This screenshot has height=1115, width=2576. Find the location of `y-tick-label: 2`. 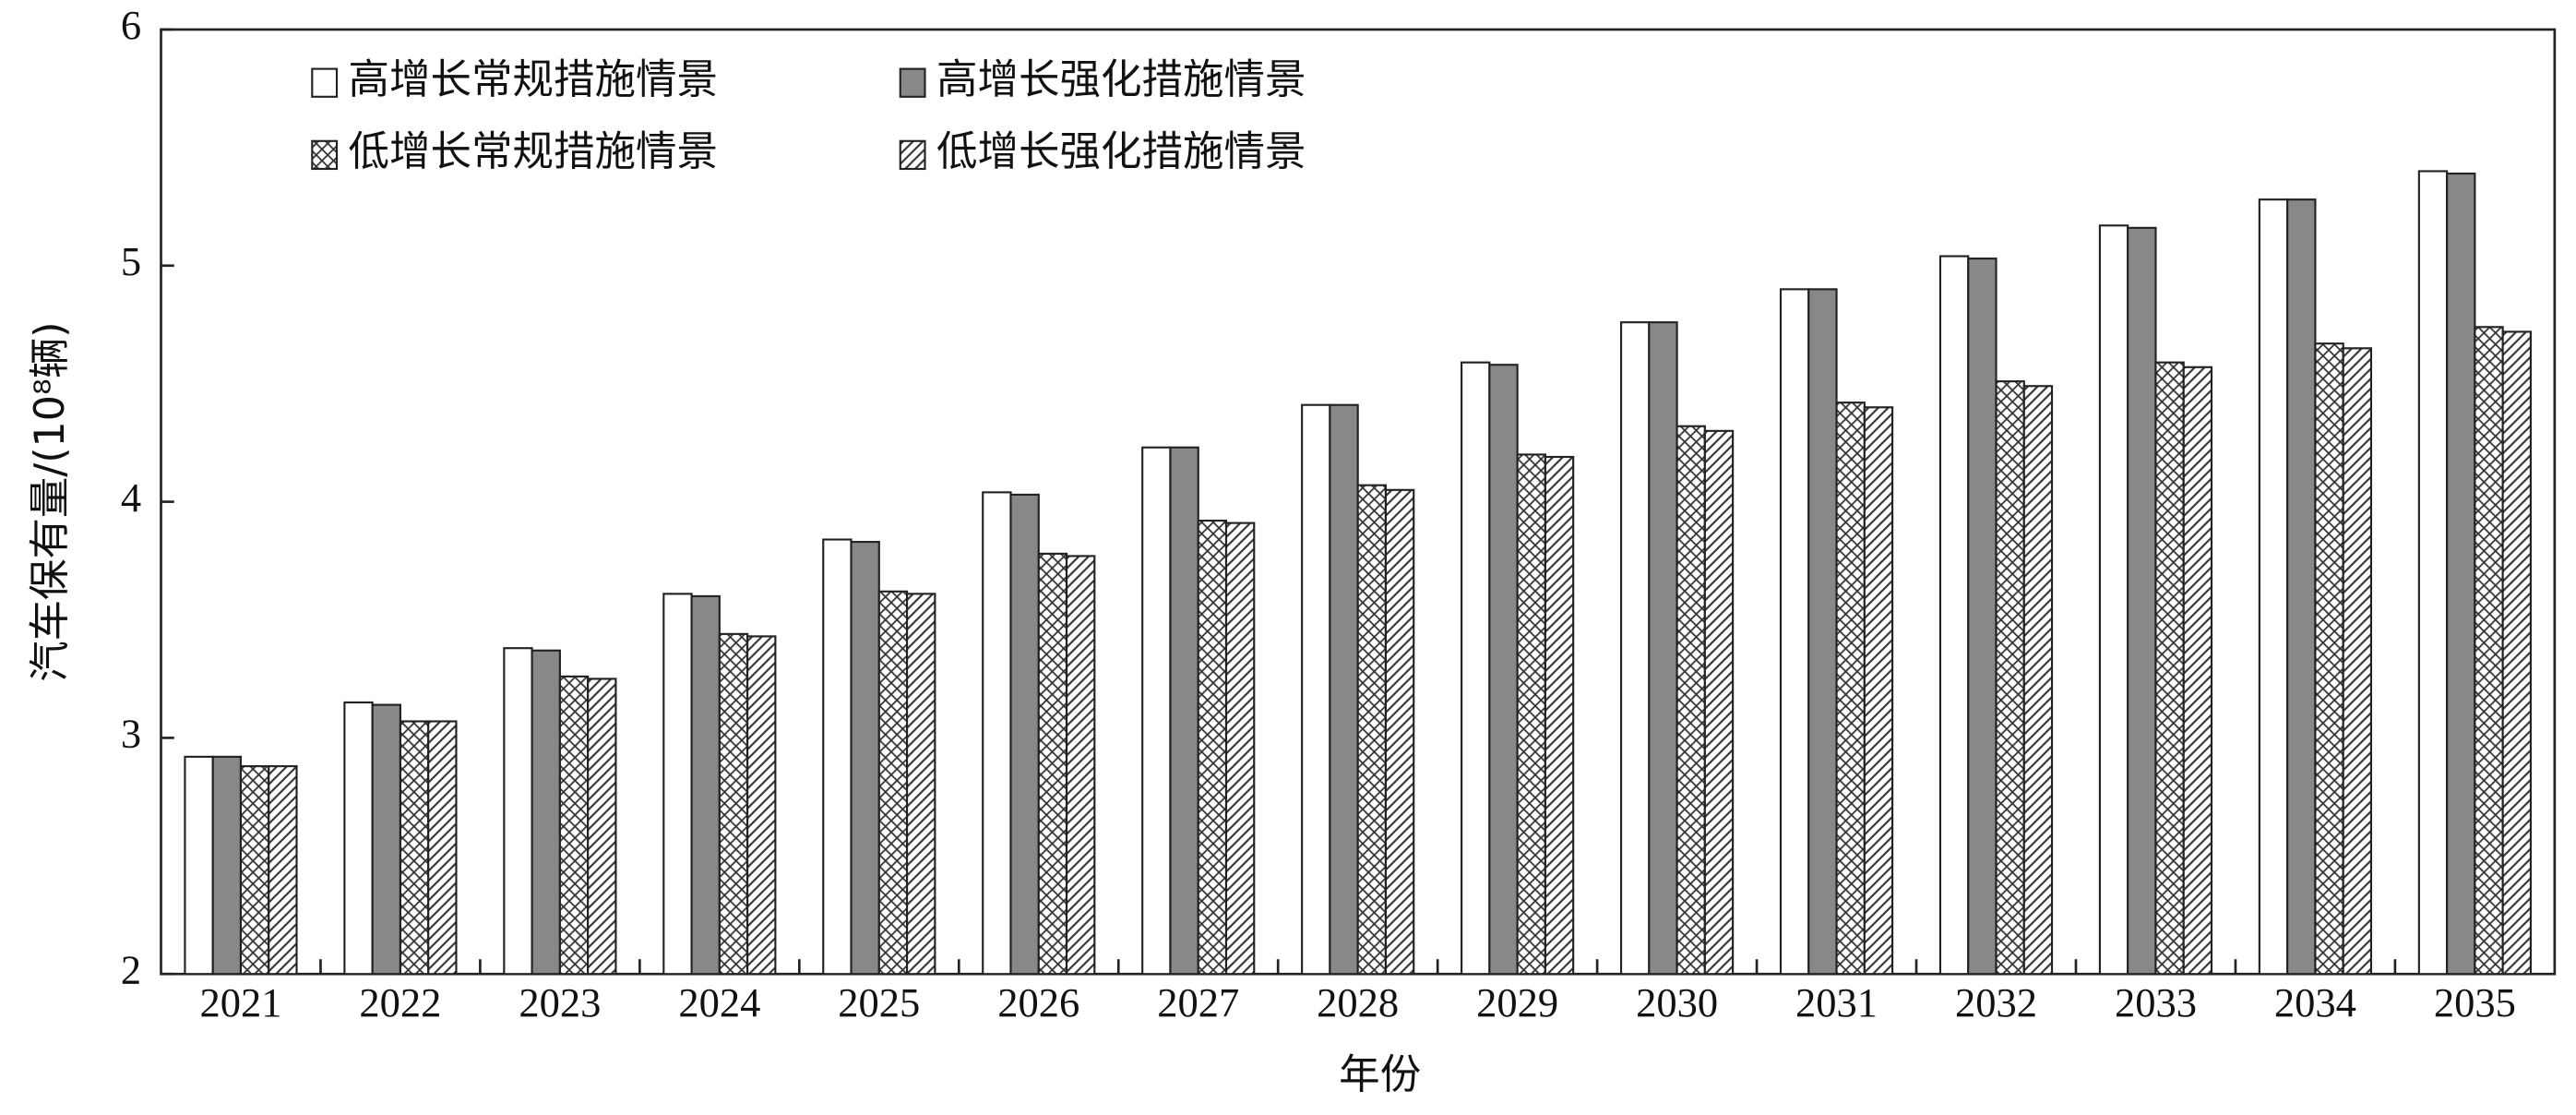

y-tick-label: 2 is located at coordinates (131, 969).